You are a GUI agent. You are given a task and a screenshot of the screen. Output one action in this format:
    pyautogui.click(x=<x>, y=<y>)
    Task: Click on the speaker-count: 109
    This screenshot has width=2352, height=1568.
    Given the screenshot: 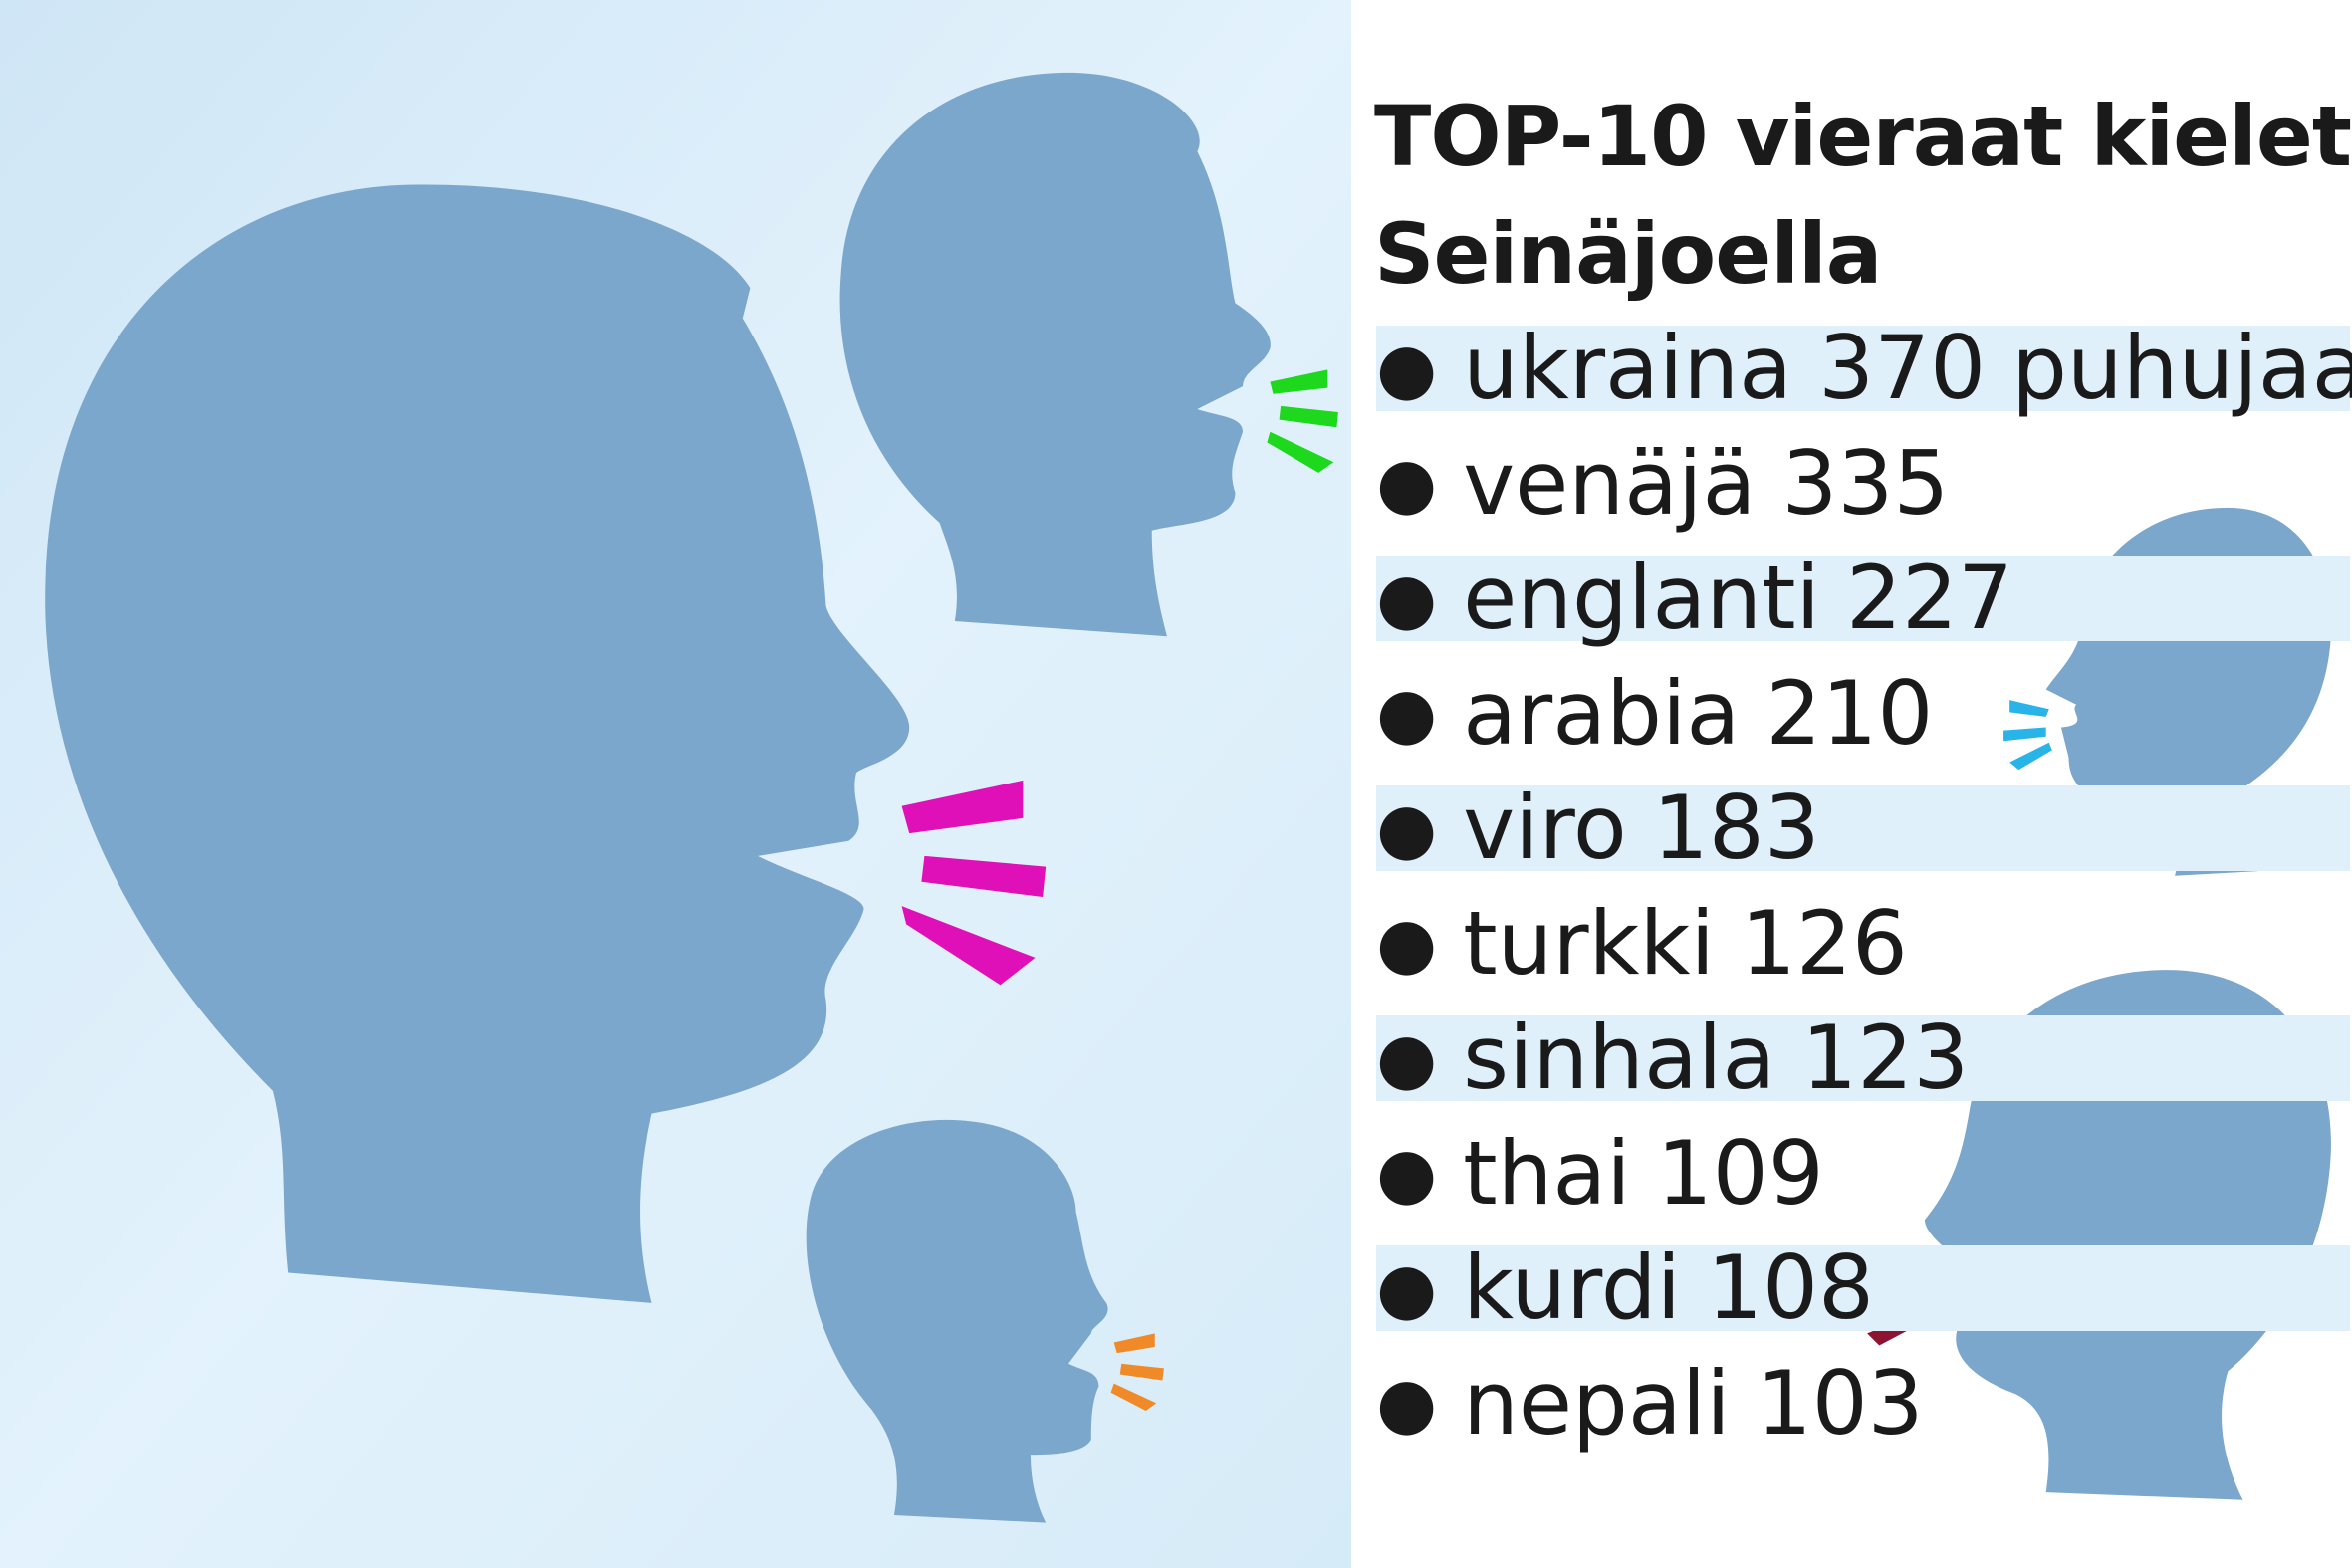 What is the action you would take?
    pyautogui.click(x=1740, y=1173)
    